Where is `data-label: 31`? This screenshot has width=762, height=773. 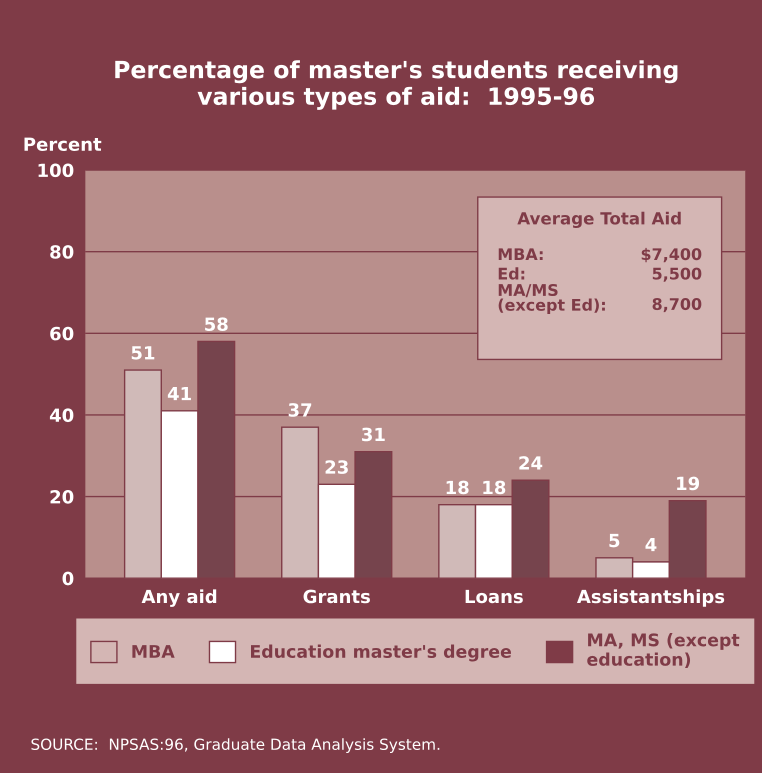
data-label: 31 is located at coordinates (373, 435).